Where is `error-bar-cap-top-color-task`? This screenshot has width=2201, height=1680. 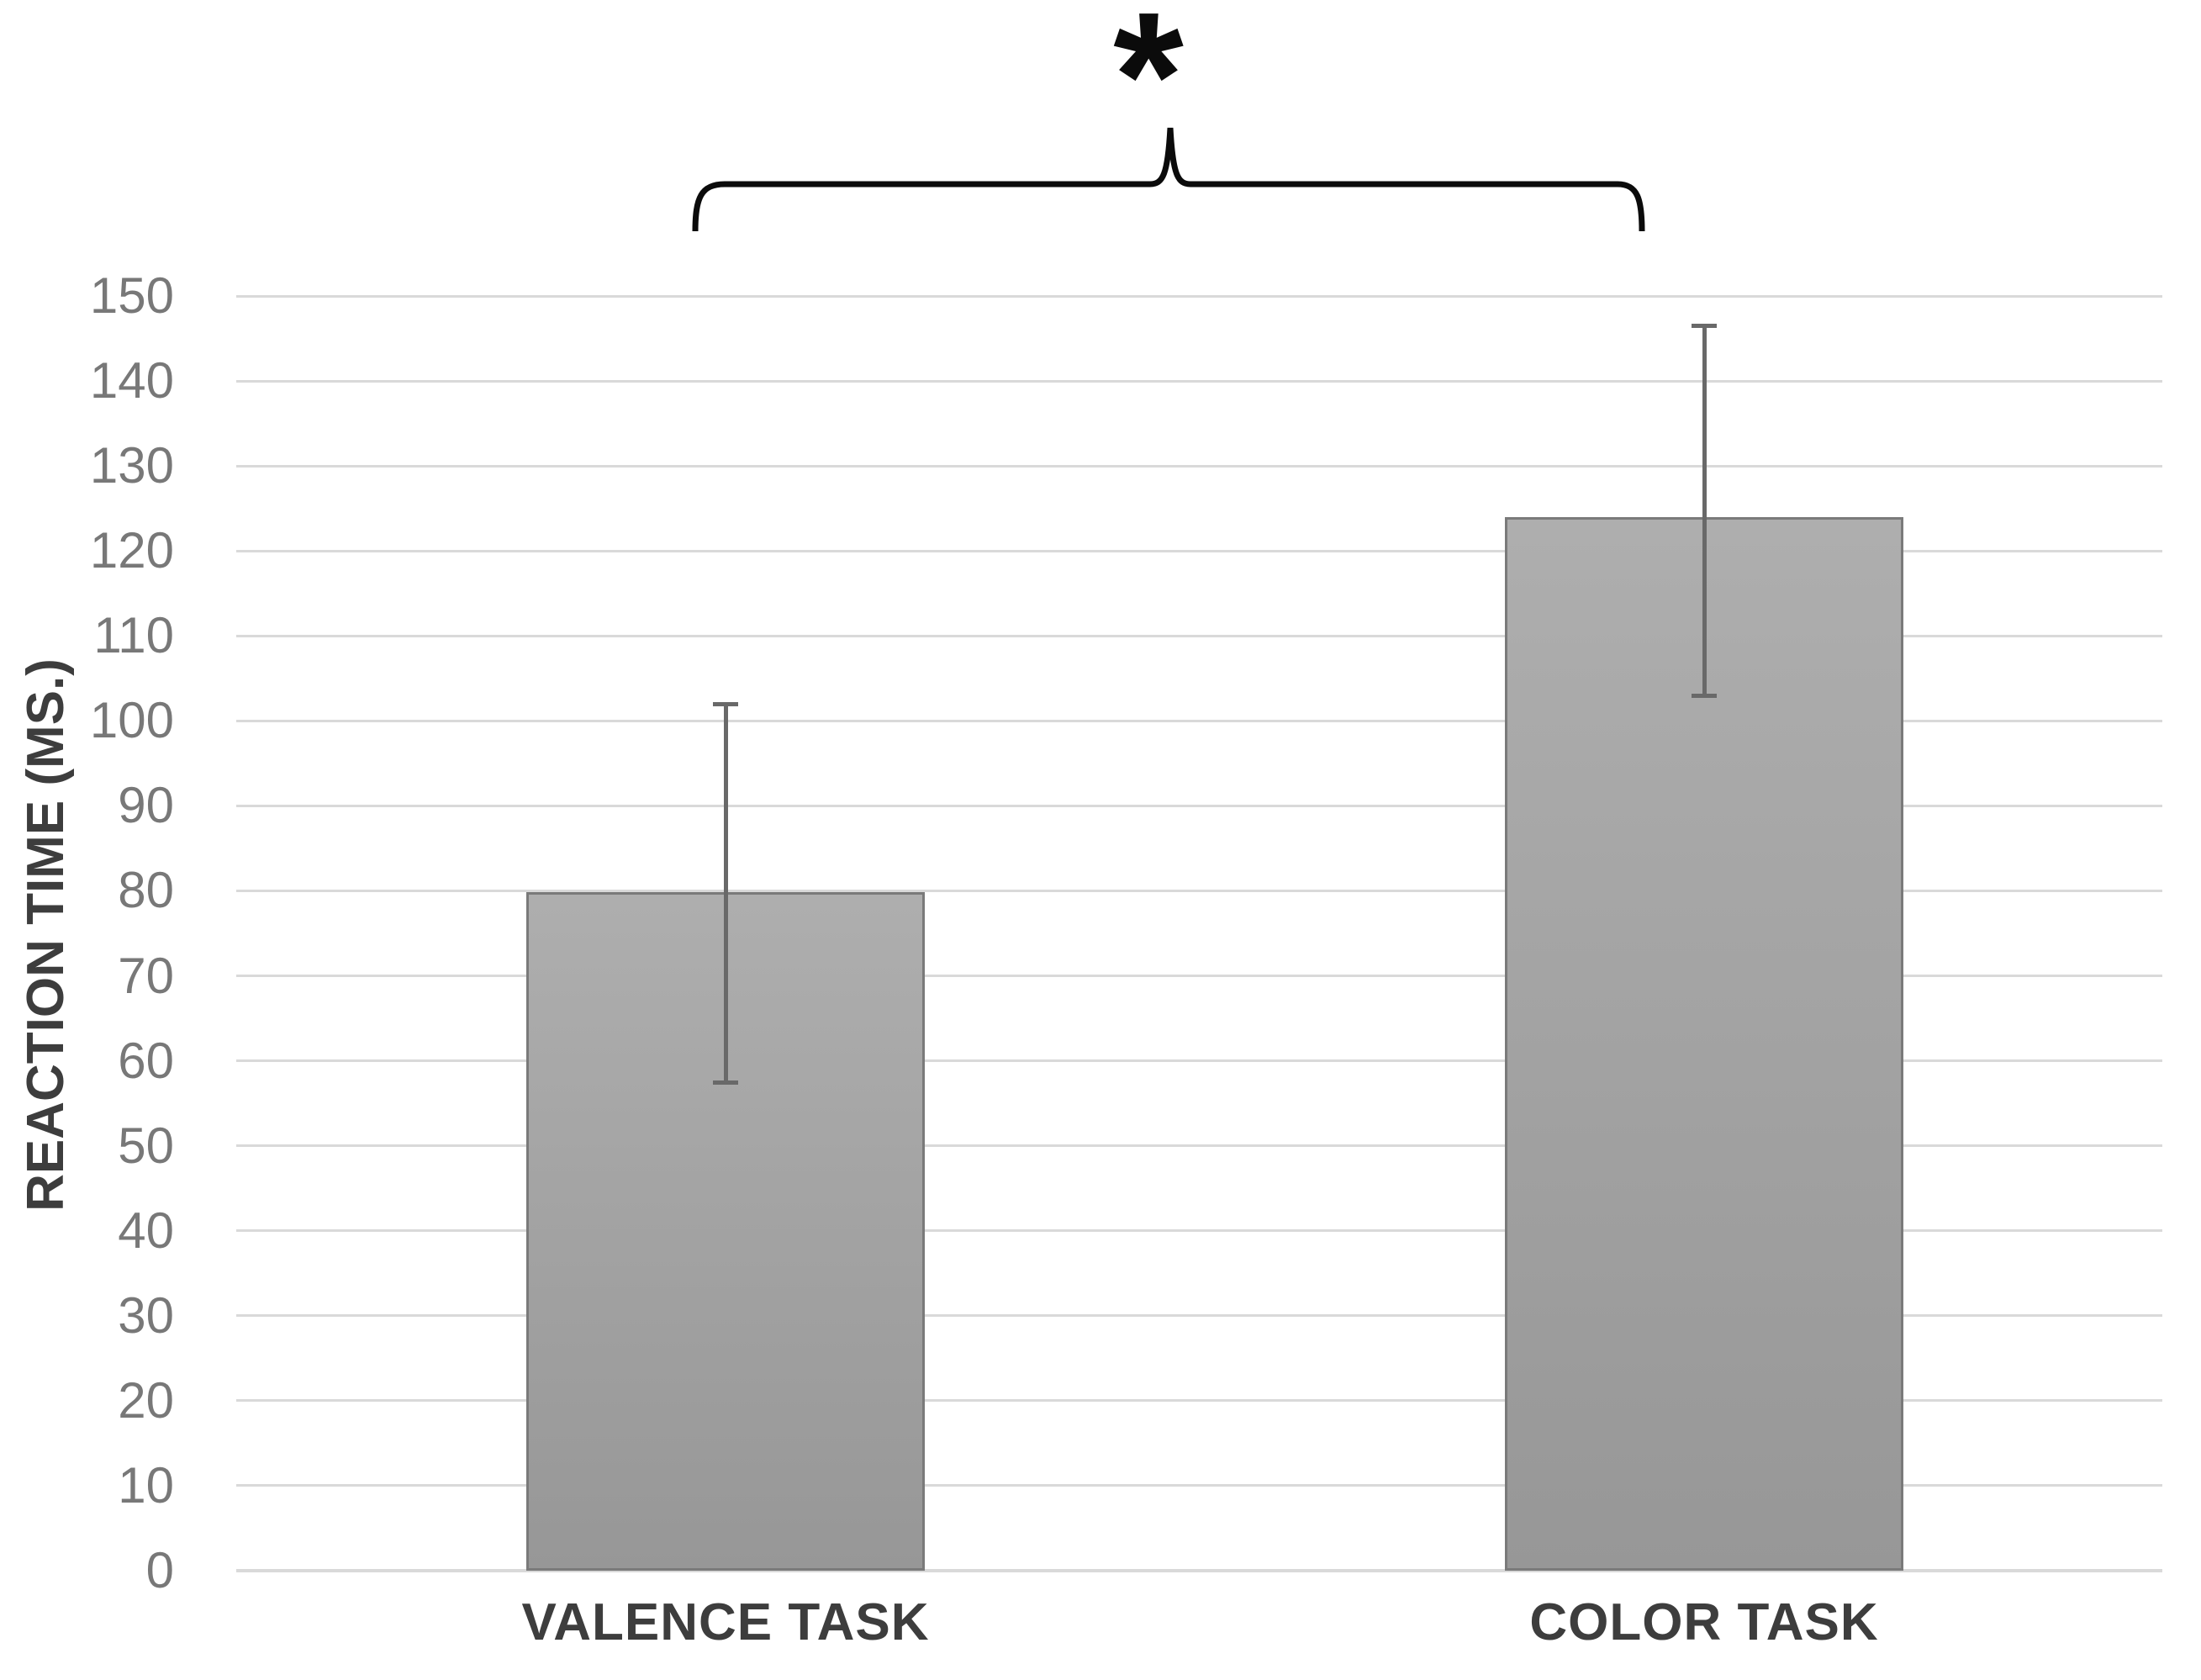 error-bar-cap-top-color-task is located at coordinates (1704, 326).